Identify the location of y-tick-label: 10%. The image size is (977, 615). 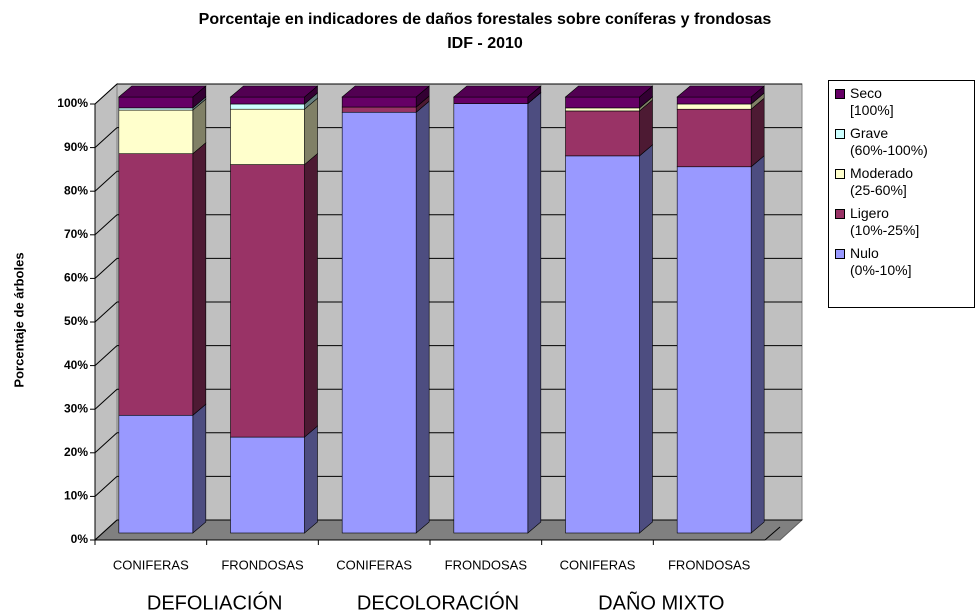
(76, 496).